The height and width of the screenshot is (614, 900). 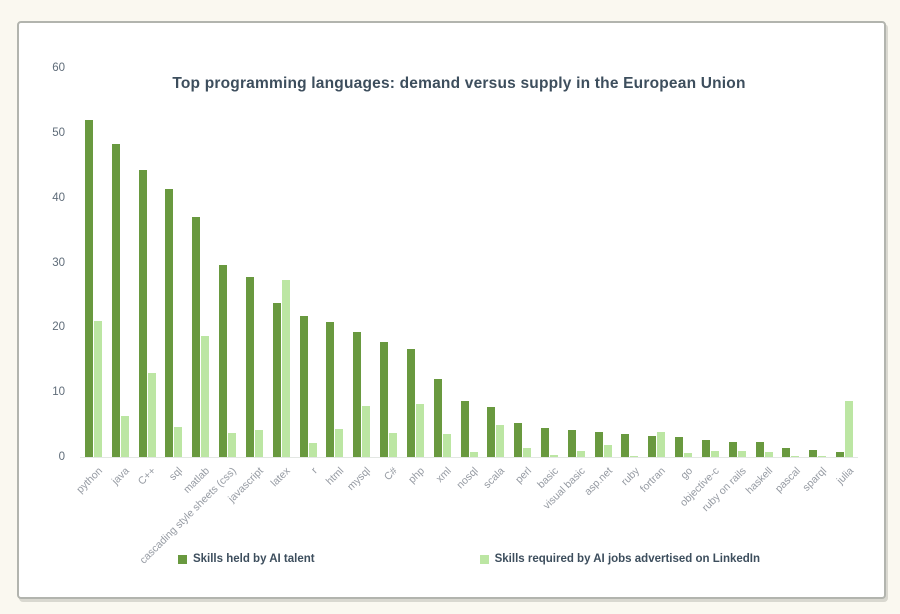 What do you see at coordinates (548, 478) in the screenshot?
I see `x-axis-label: basic` at bounding box center [548, 478].